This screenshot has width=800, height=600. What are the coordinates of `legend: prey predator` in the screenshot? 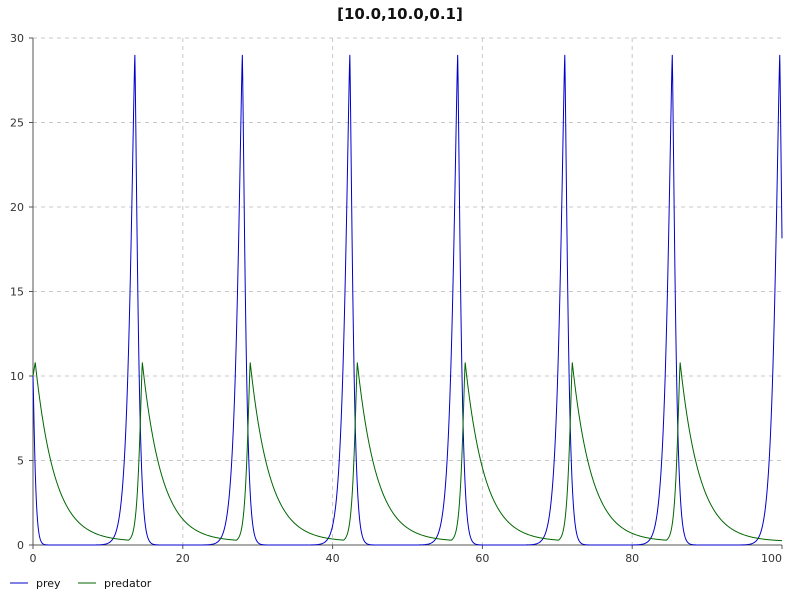 It's located at (81, 583).